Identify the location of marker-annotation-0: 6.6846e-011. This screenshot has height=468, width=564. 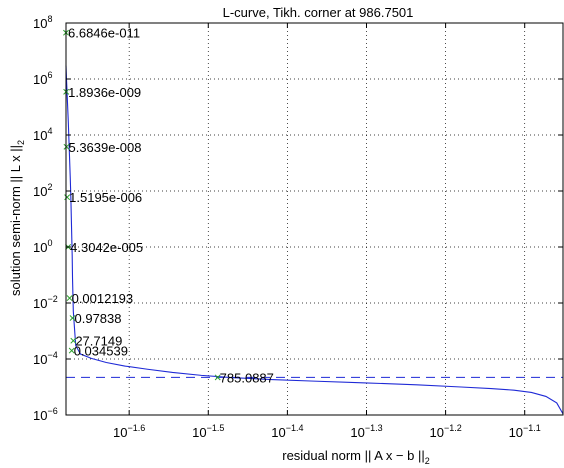
(104, 33).